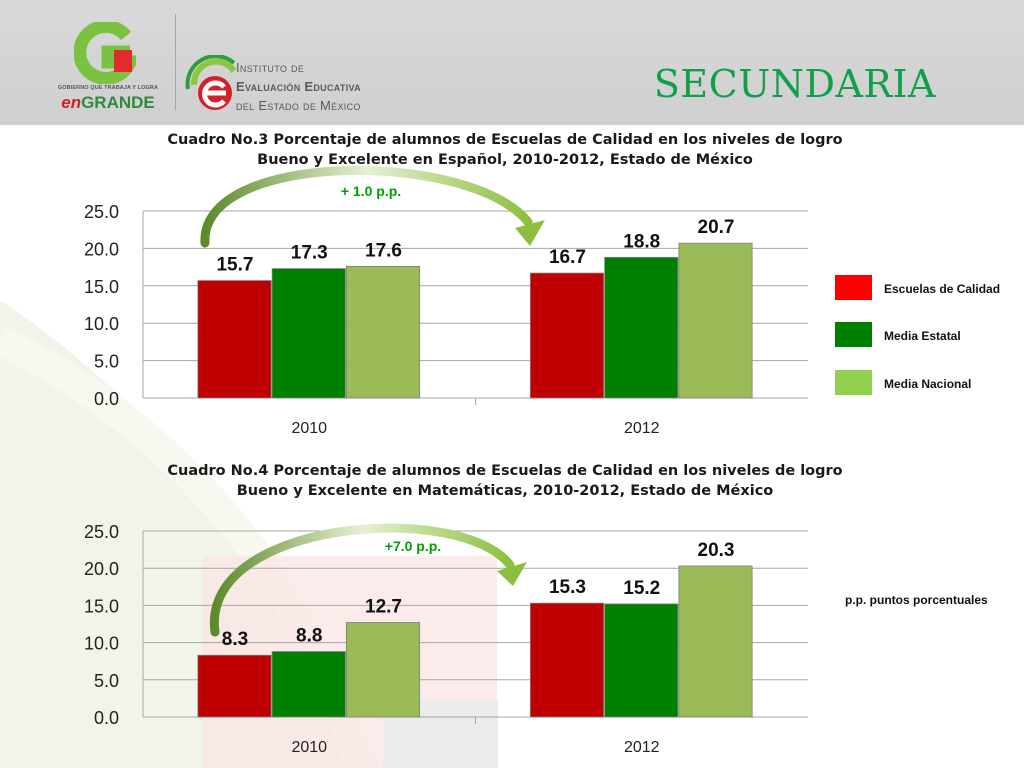 The image size is (1024, 768). What do you see at coordinates (413, 546) in the screenshot?
I see `trend-annotation: +7.0 p.p.` at bounding box center [413, 546].